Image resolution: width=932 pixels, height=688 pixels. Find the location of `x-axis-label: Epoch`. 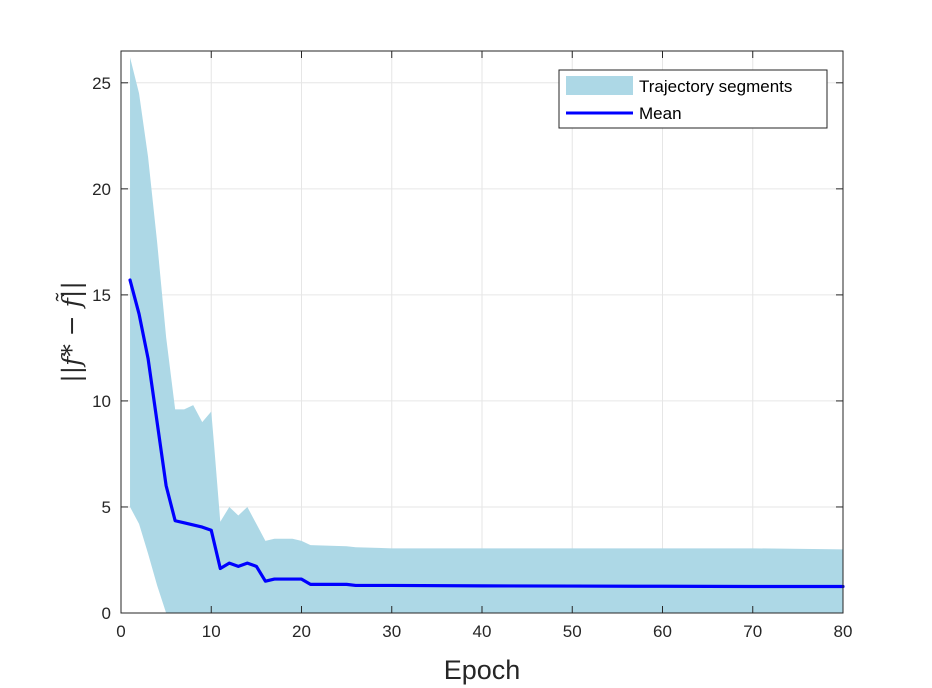

x-axis-label: Epoch is located at coordinates (482, 670).